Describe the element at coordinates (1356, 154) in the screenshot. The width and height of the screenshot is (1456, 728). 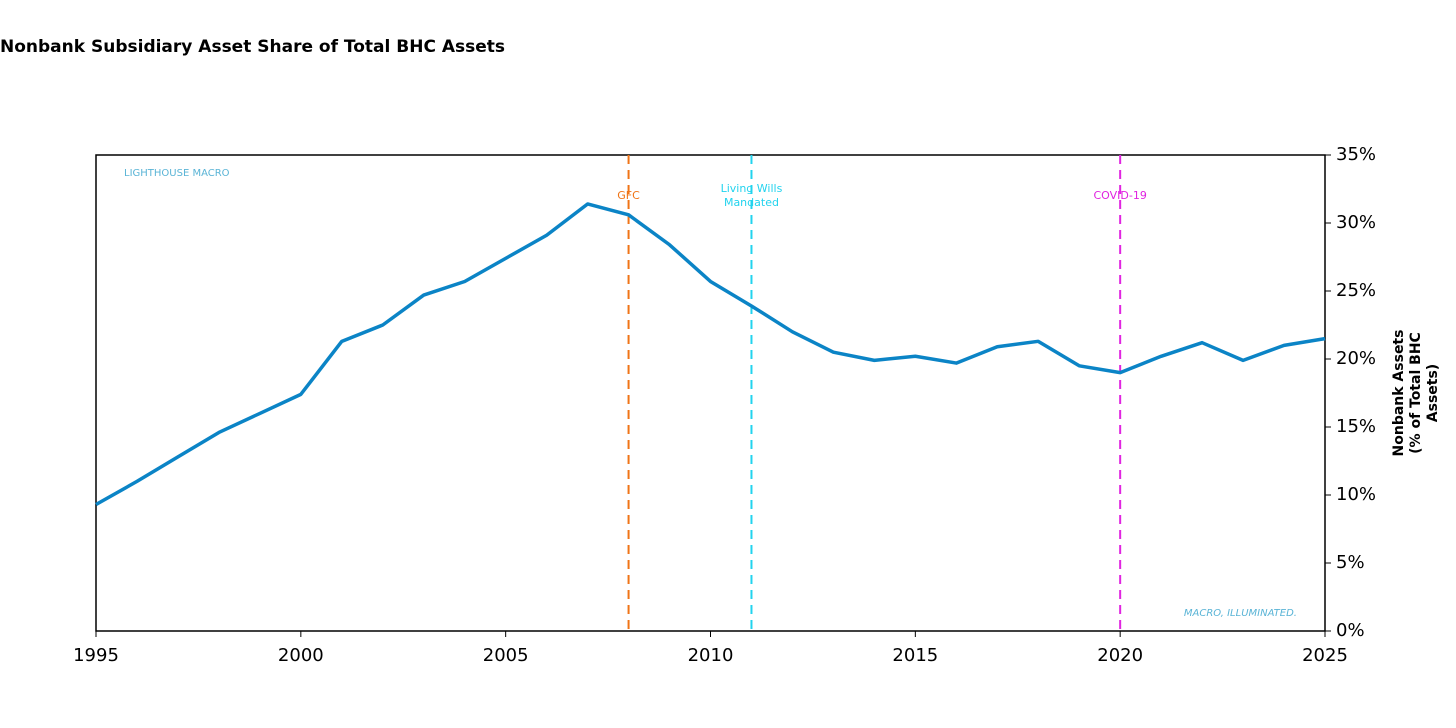
I see `y-tick-label: 35%` at that location.